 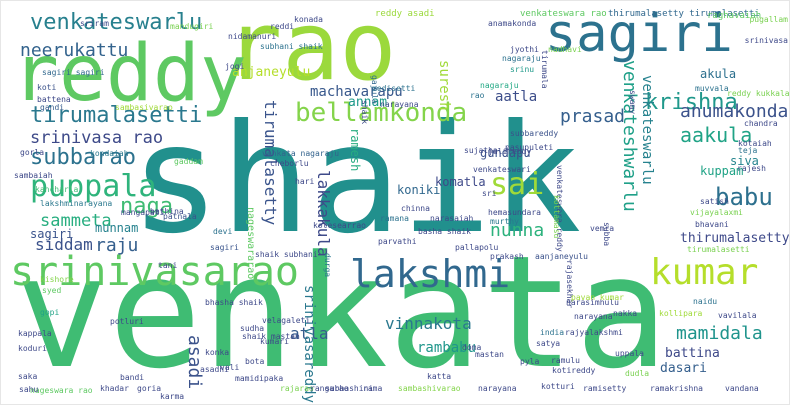 What do you see at coordinates (460, 182) in the screenshot?
I see `word-36: komatla` at bounding box center [460, 182].